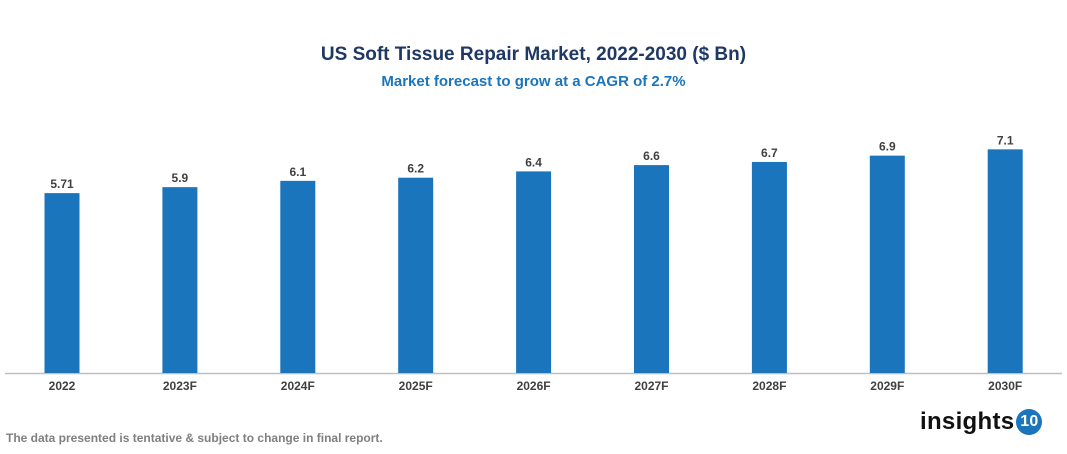  Describe the element at coordinates (180, 386) in the screenshot. I see `x-tick-label: 2023F` at that location.